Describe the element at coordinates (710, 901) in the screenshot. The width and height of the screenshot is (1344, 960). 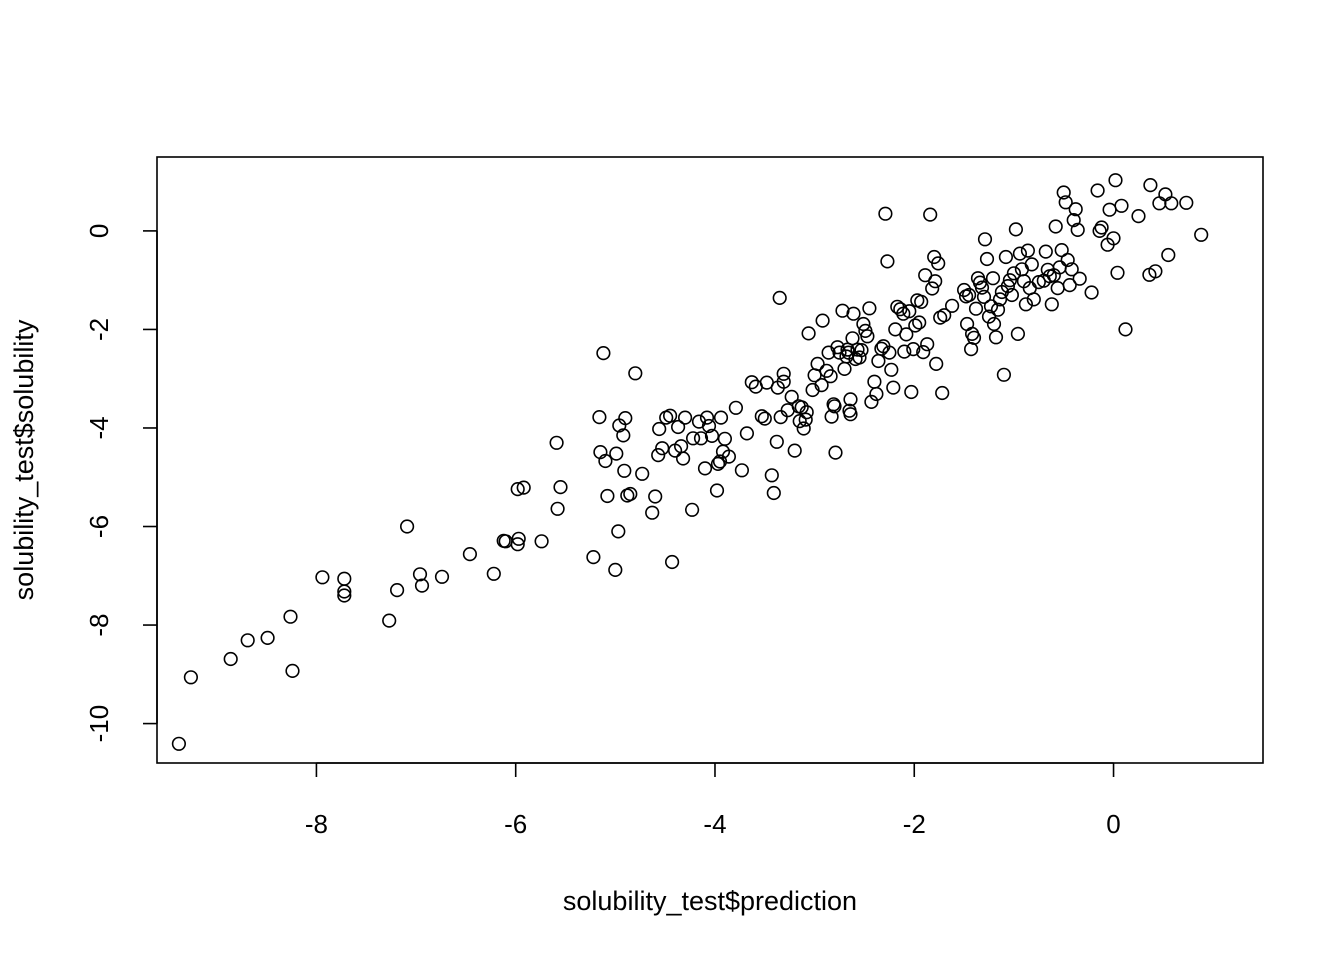
I see `x-axis-title: solubility_test$prediction` at that location.